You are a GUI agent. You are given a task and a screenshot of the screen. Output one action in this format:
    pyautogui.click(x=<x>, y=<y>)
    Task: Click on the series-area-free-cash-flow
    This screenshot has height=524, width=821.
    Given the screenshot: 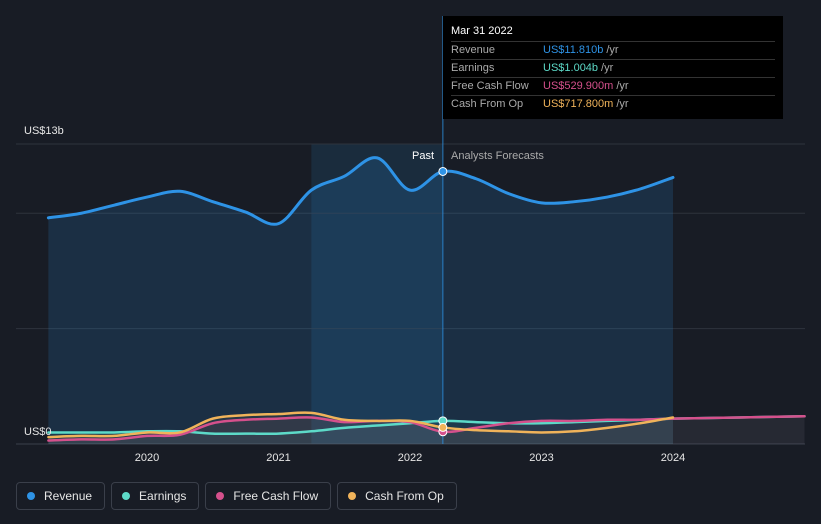 What is the action you would take?
    pyautogui.click(x=426, y=430)
    